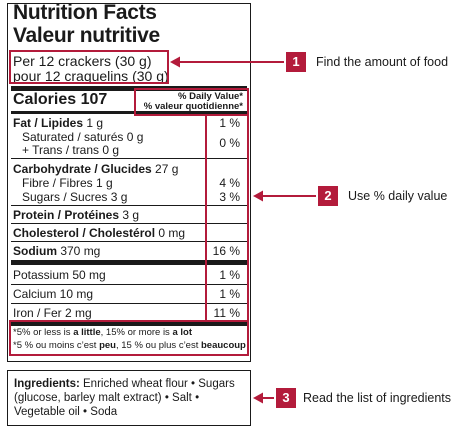 This screenshot has height=430, width=457. What do you see at coordinates (229, 197) in the screenshot?
I see `pct-sugars: 3 %` at bounding box center [229, 197].